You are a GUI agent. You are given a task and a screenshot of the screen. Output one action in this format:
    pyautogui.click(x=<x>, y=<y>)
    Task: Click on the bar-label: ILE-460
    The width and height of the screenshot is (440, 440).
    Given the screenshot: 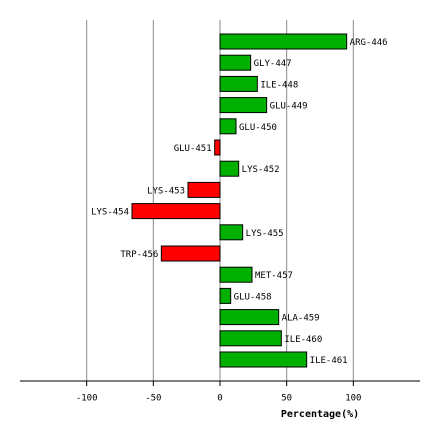 What is the action you would take?
    pyautogui.click(x=303, y=340)
    